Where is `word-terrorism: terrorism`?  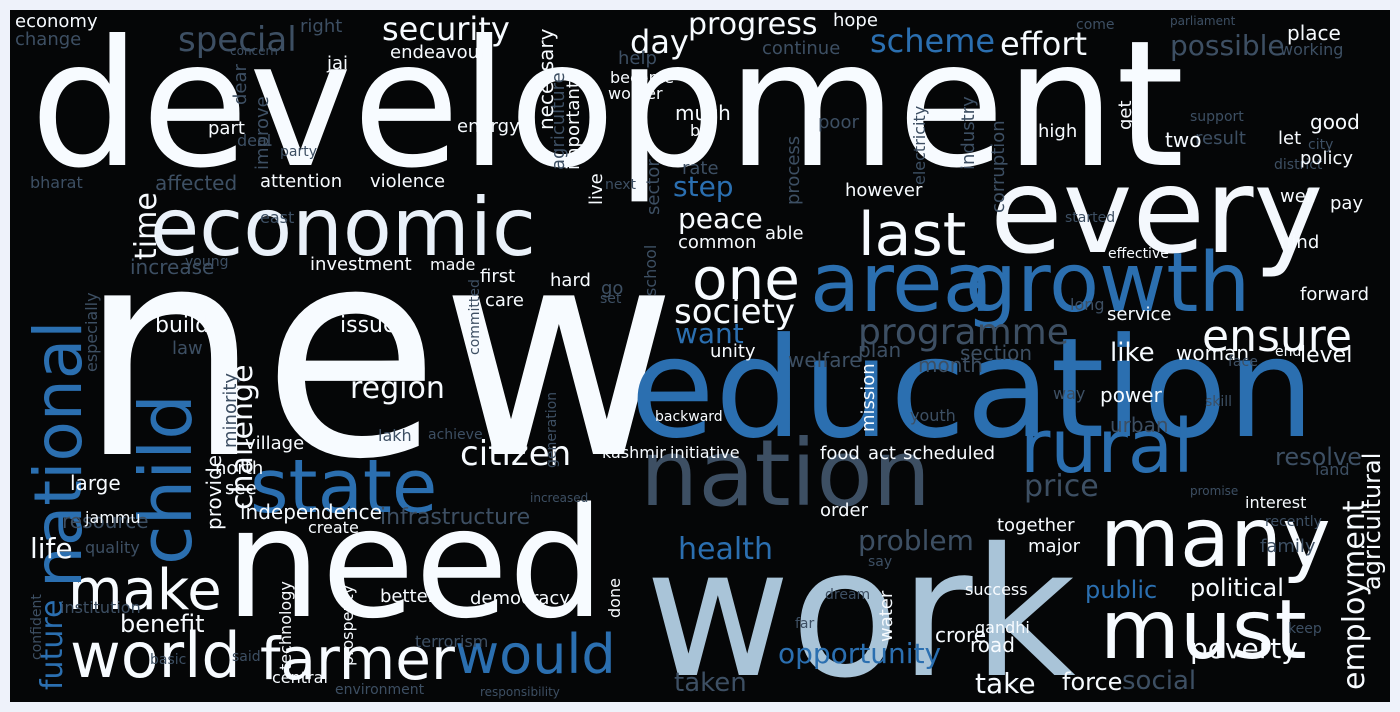 word-terrorism: terrorism is located at coordinates (452, 641).